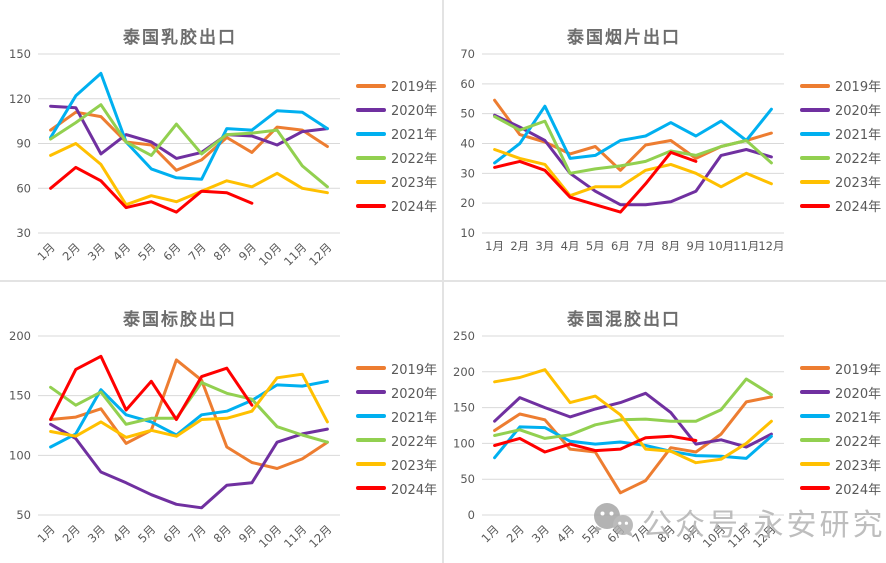 This screenshot has height=563, width=886. I want to click on series-line-2021年, so click(189, 414).